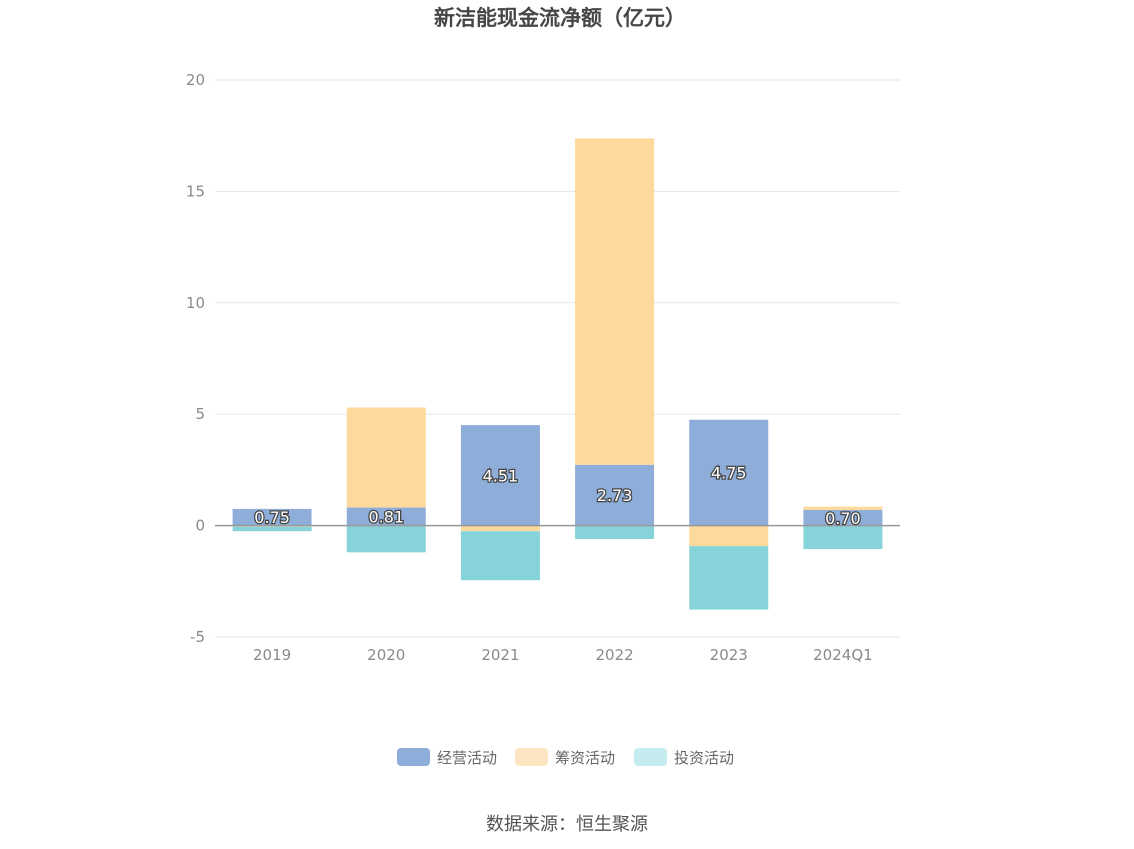 The width and height of the screenshot is (1134, 849). Describe the element at coordinates (272, 655) in the screenshot. I see `x-tick-label: 2019` at that location.